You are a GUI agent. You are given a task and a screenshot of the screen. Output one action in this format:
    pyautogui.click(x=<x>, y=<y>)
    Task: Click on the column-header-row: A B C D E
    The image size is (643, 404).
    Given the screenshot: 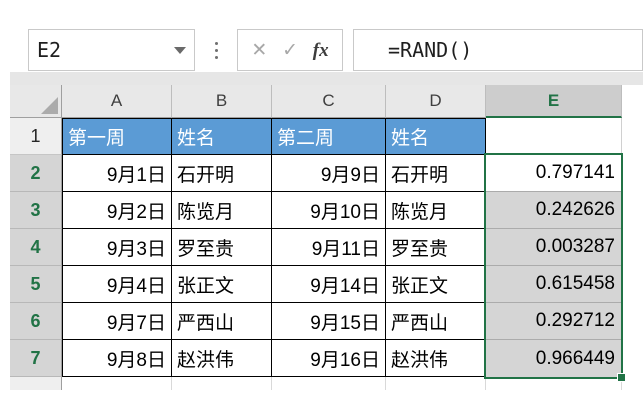 What is the action you would take?
    pyautogui.click(x=316, y=101)
    